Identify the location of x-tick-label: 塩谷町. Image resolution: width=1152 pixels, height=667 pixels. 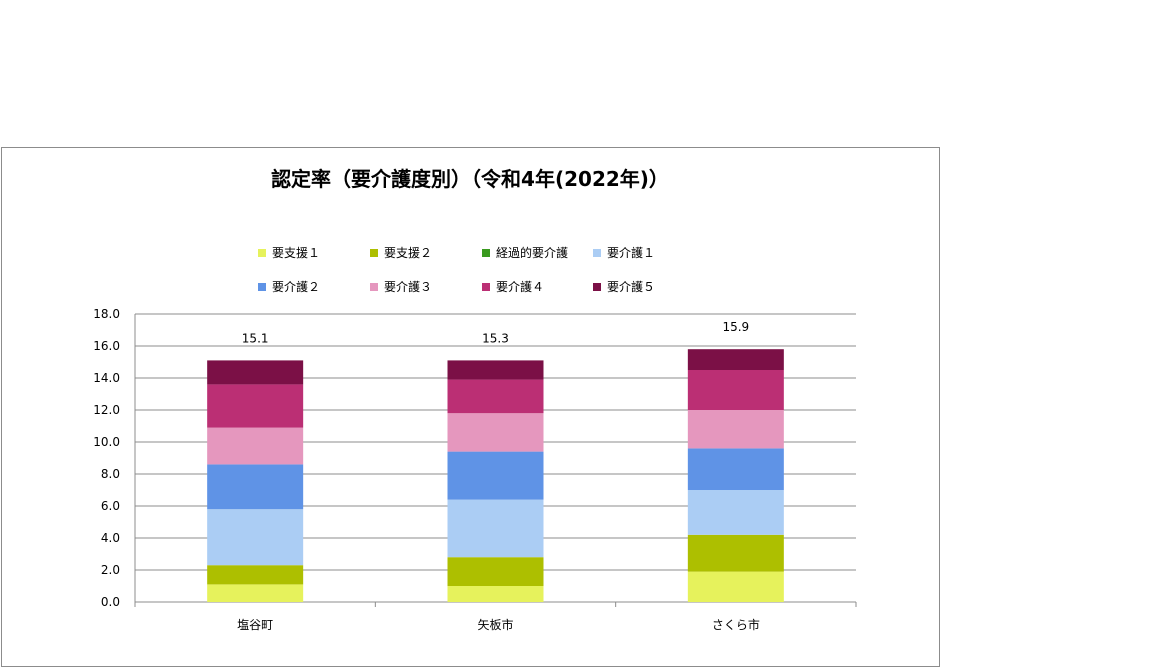
(255, 624).